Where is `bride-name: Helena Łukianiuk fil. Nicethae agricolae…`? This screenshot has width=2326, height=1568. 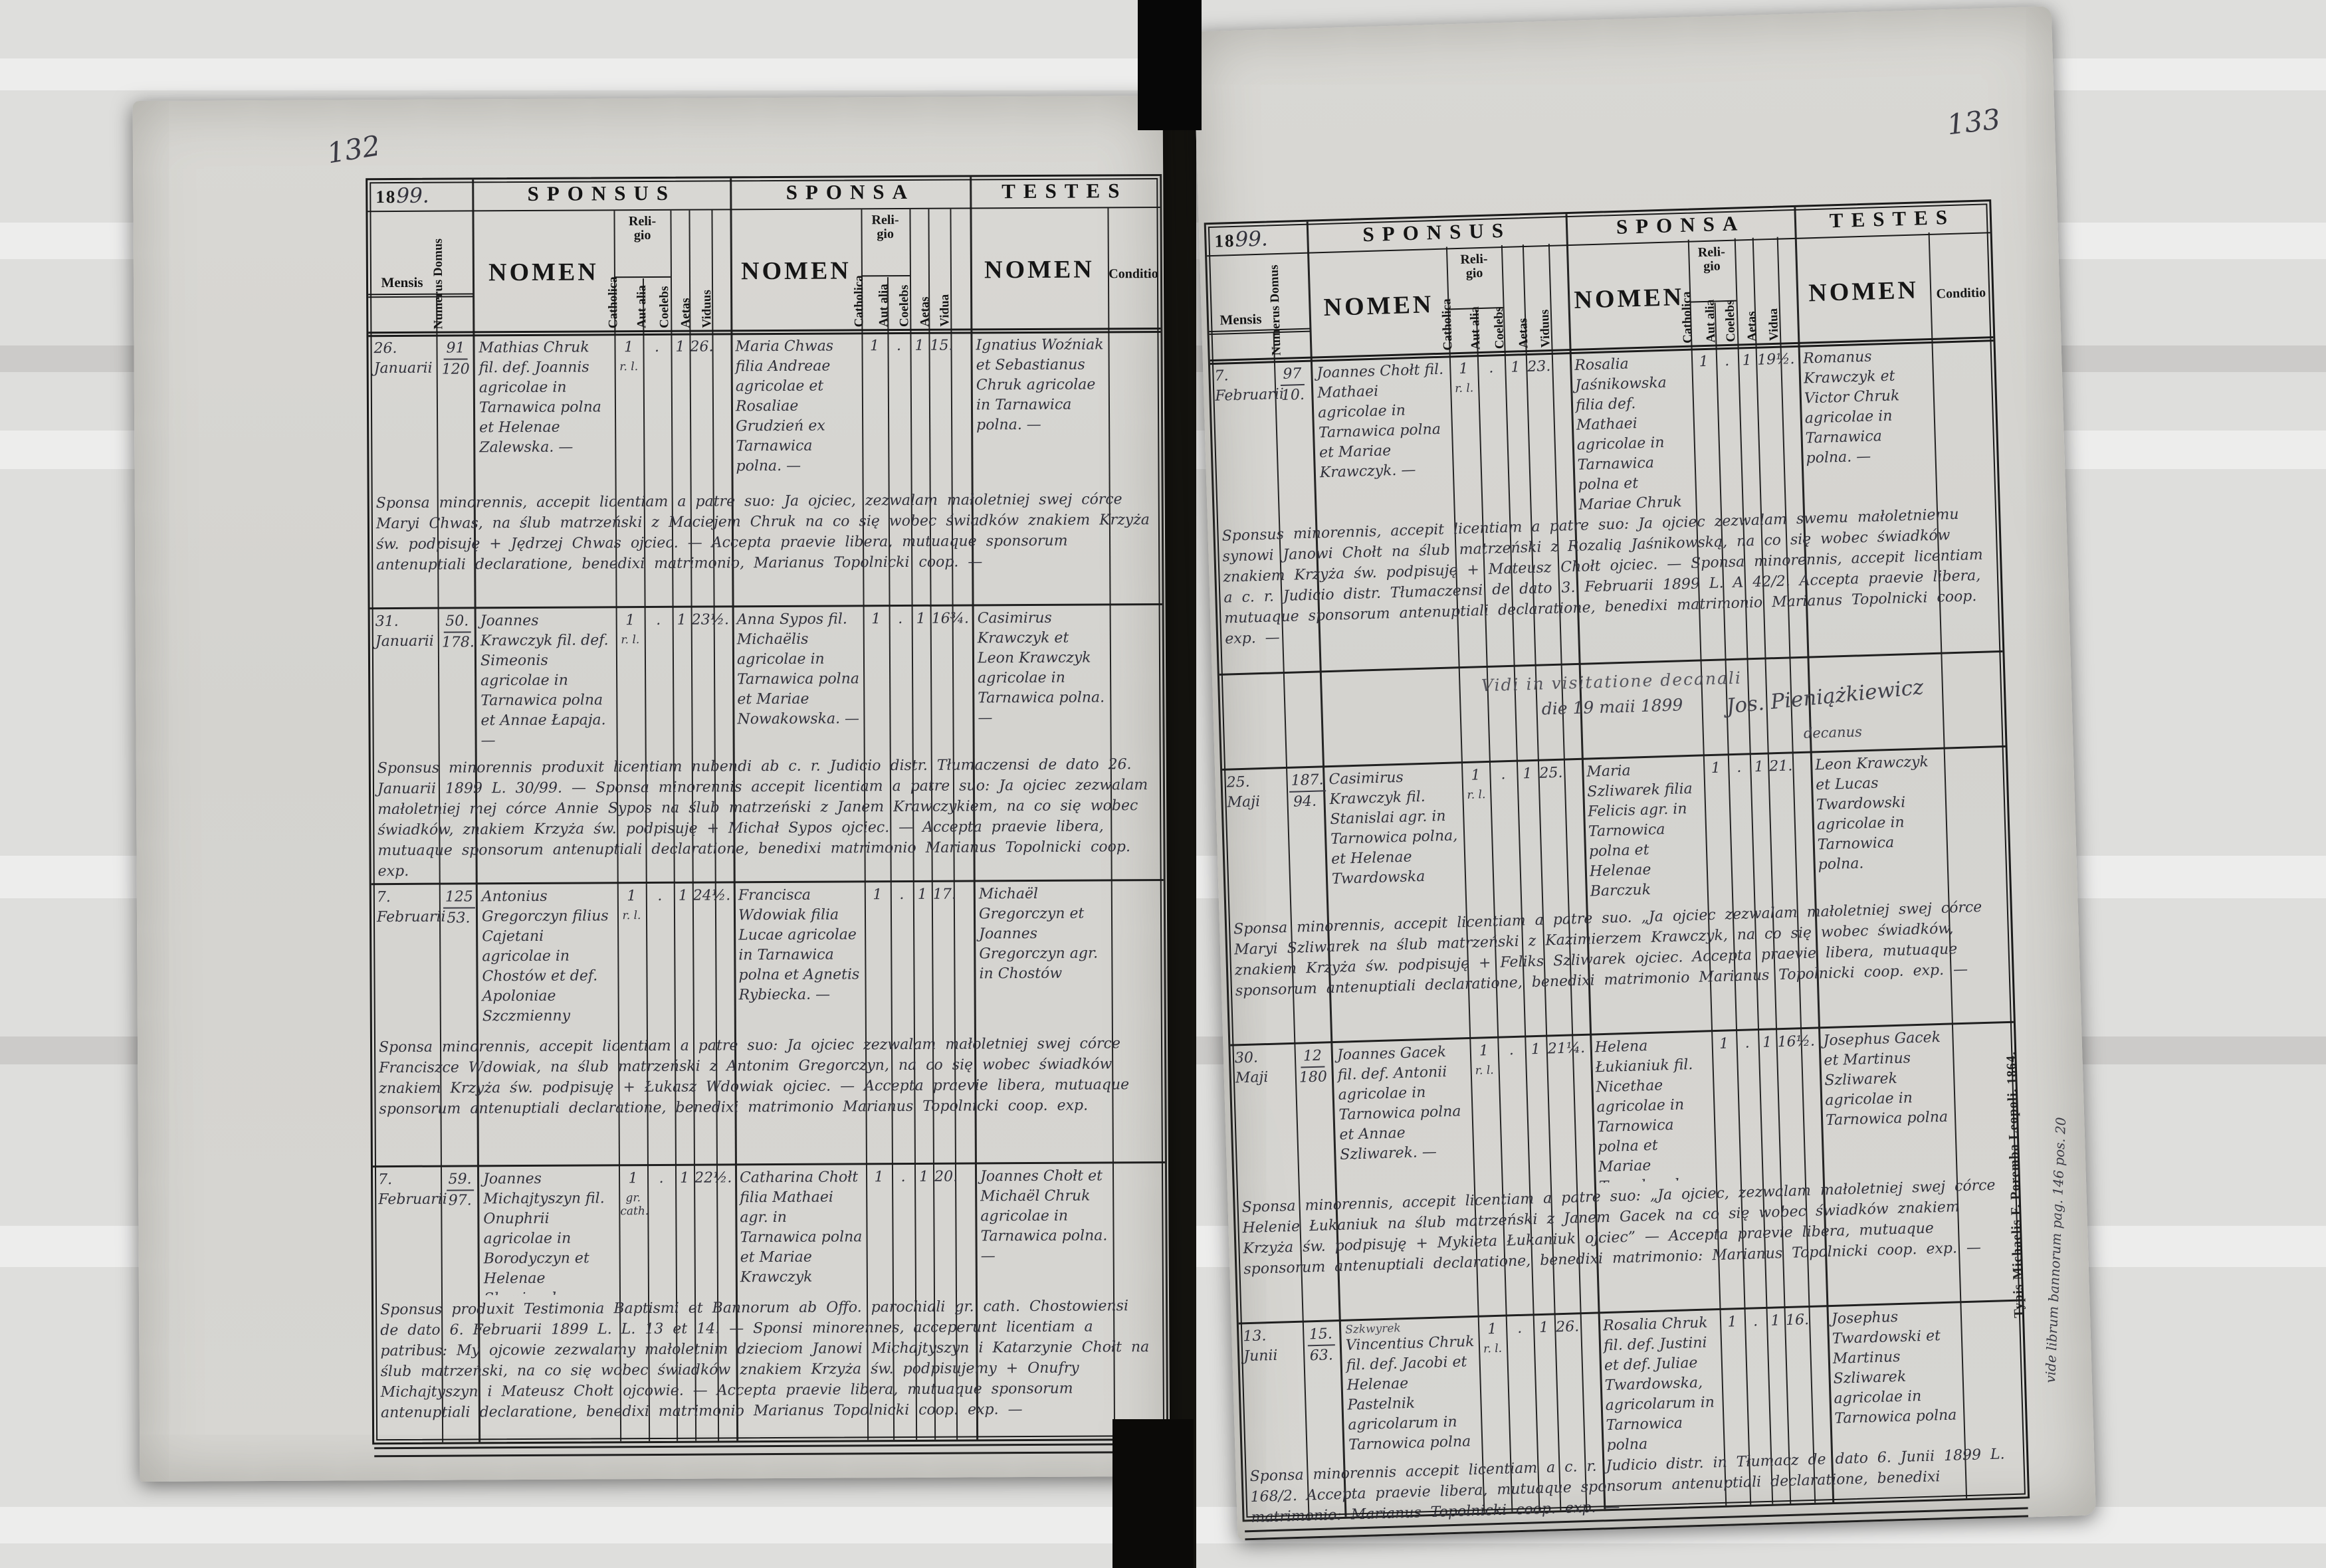
bride-name: Helena Łukianiuk fil. Nicethae agricolae… is located at coordinates (1646, 1116).